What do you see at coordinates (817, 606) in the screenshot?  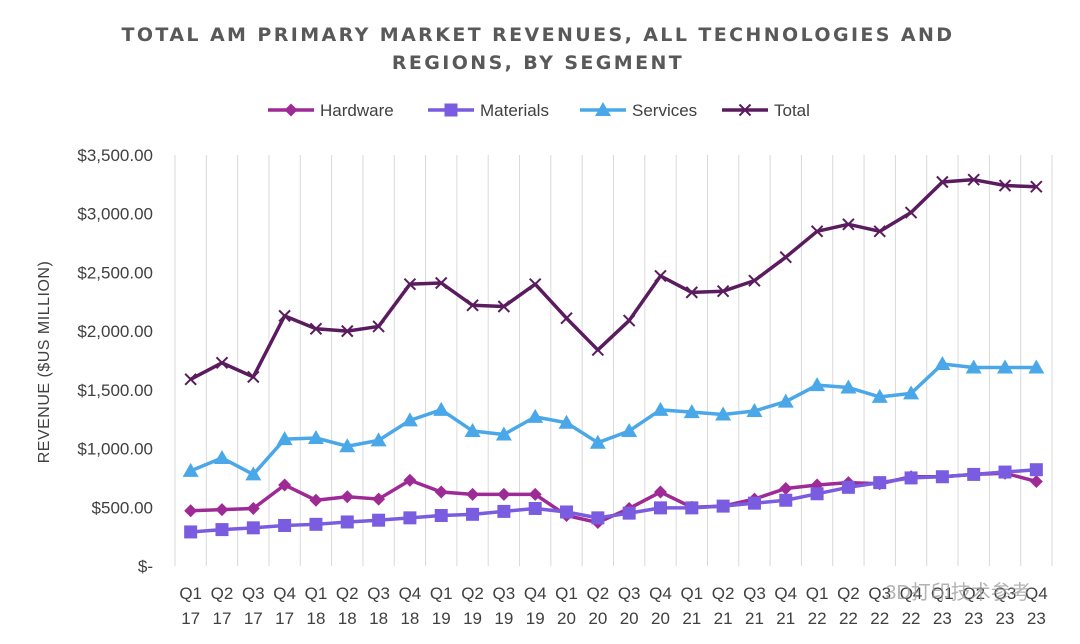 I see `x-tick-label: Q1 22` at bounding box center [817, 606].